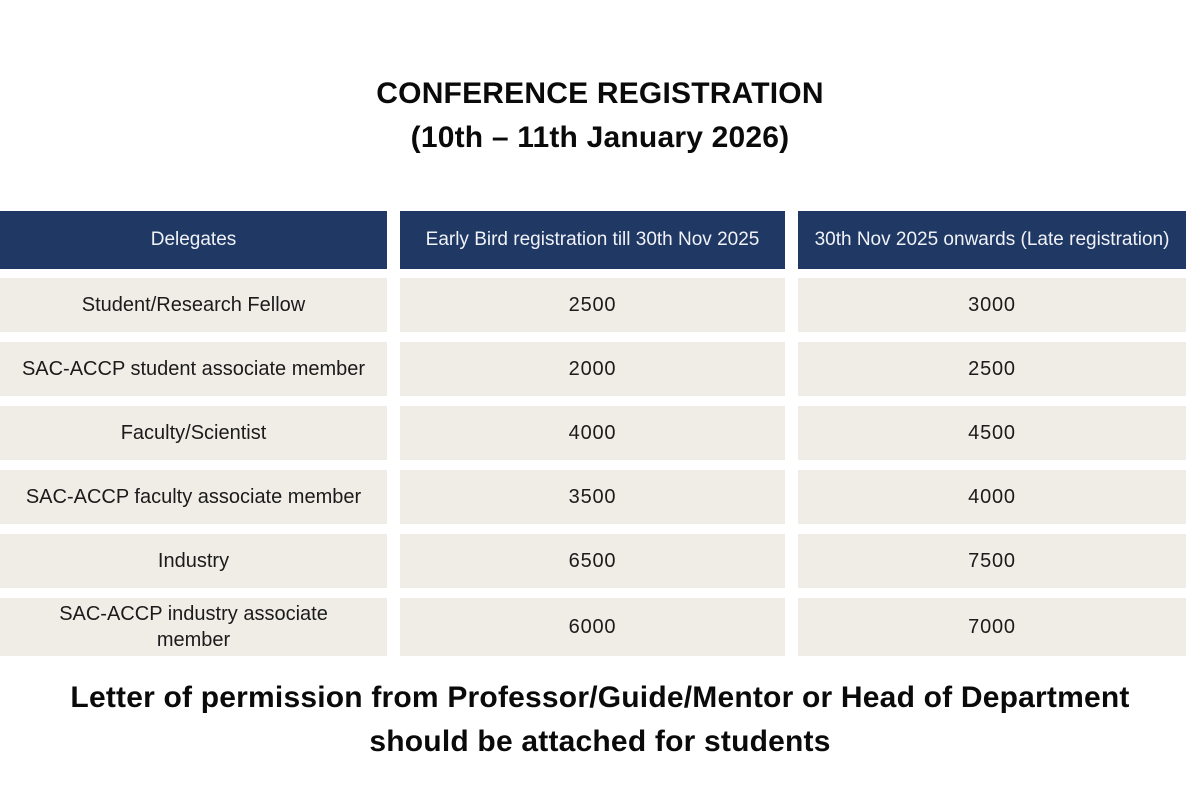  Describe the element at coordinates (193, 305) in the screenshot. I see `delegate-cell: Student/Research Fellow` at that location.